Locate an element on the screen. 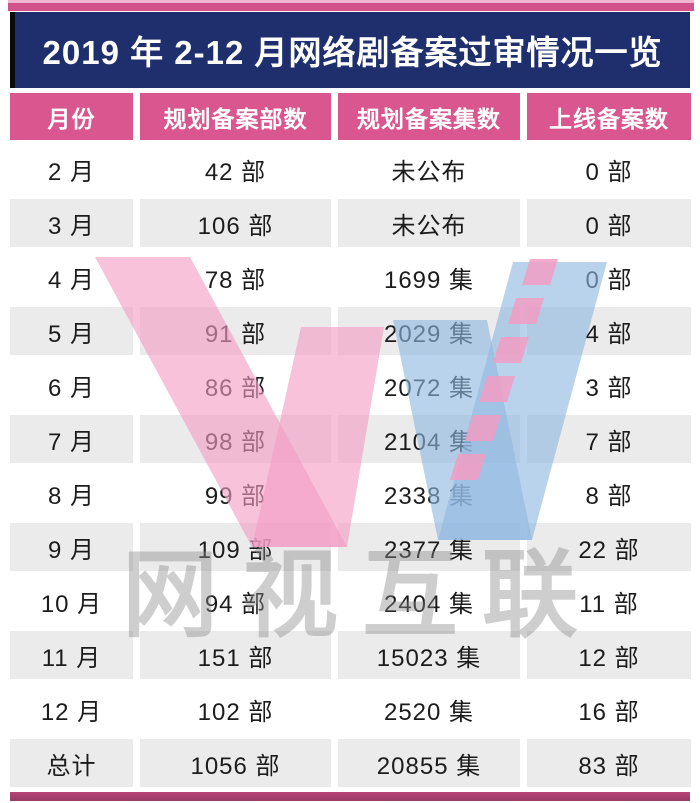  cell-month: 8 月 is located at coordinates (71, 493).